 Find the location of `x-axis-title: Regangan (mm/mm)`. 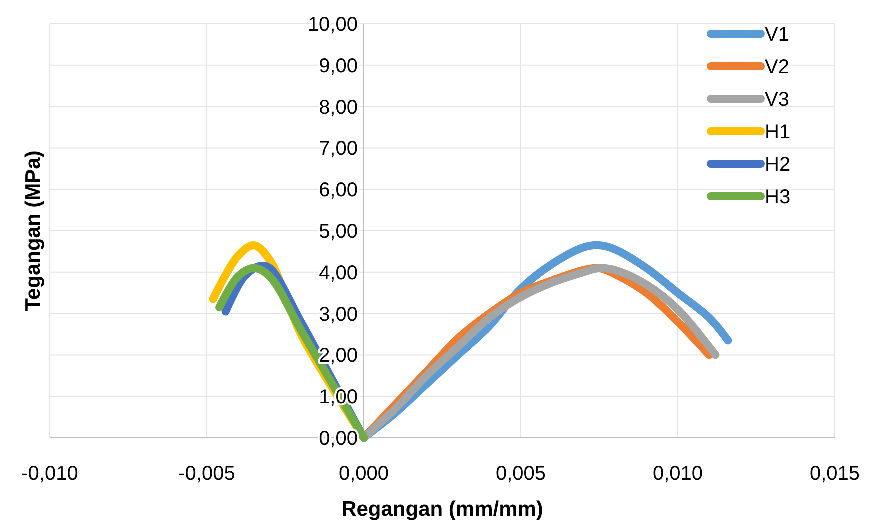

x-axis-title: Regangan (mm/mm) is located at coordinates (443, 509).